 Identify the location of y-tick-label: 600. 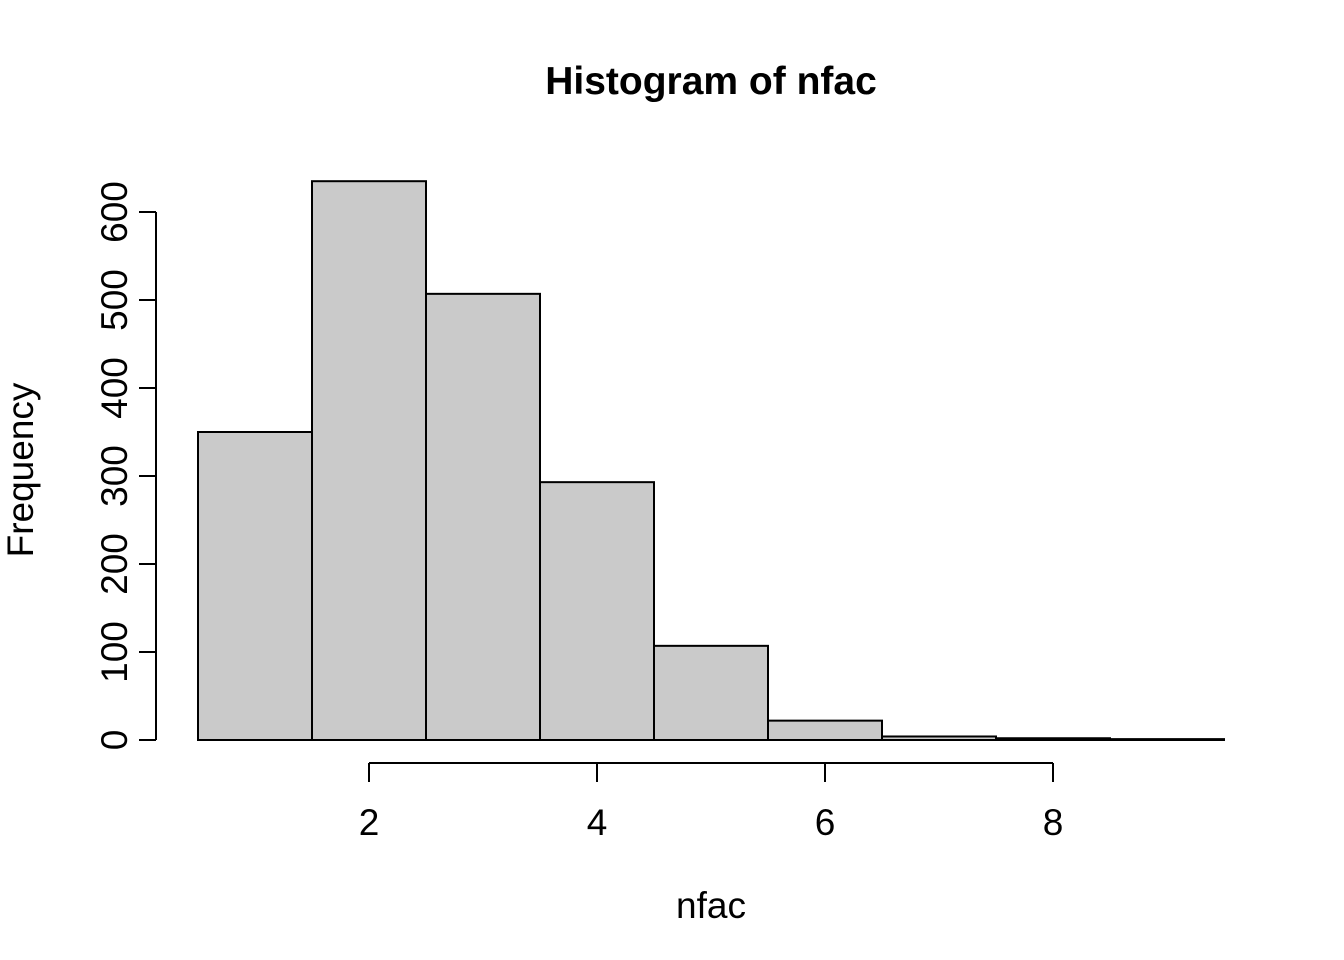
(114, 212).